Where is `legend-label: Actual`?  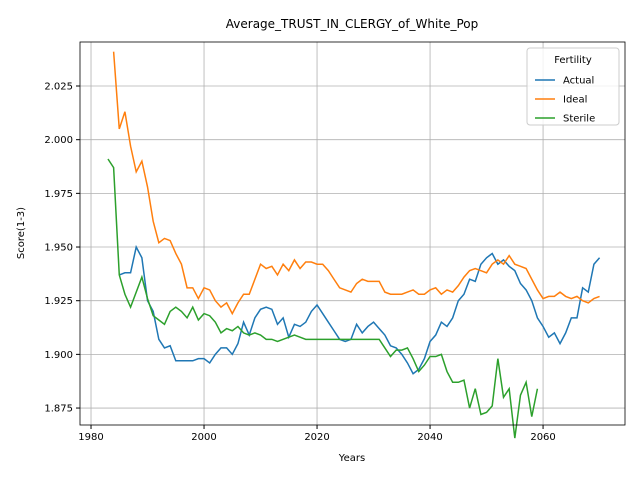
legend-label: Actual is located at coordinates (578, 81).